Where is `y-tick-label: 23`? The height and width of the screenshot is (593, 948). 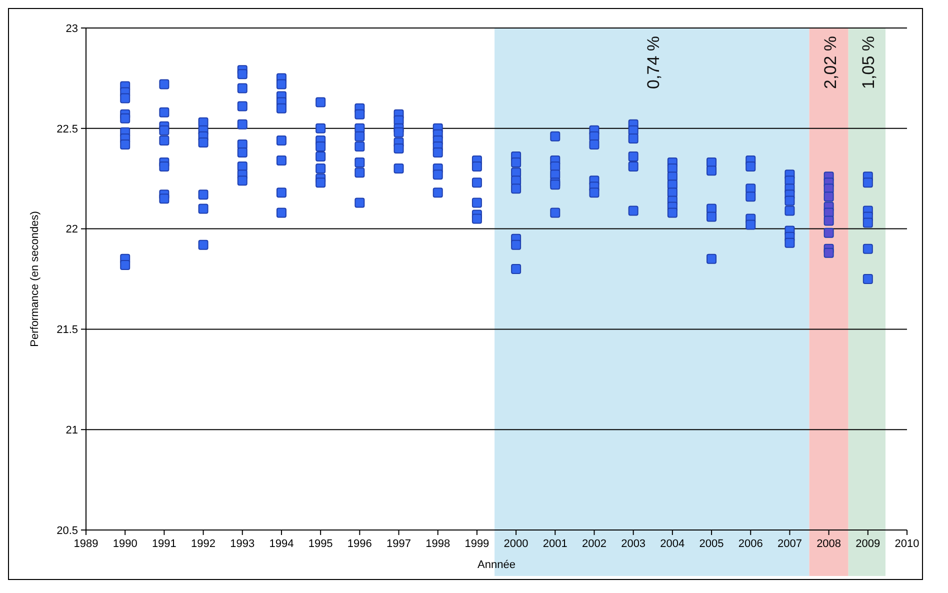
y-tick-label: 23 is located at coordinates (72, 28).